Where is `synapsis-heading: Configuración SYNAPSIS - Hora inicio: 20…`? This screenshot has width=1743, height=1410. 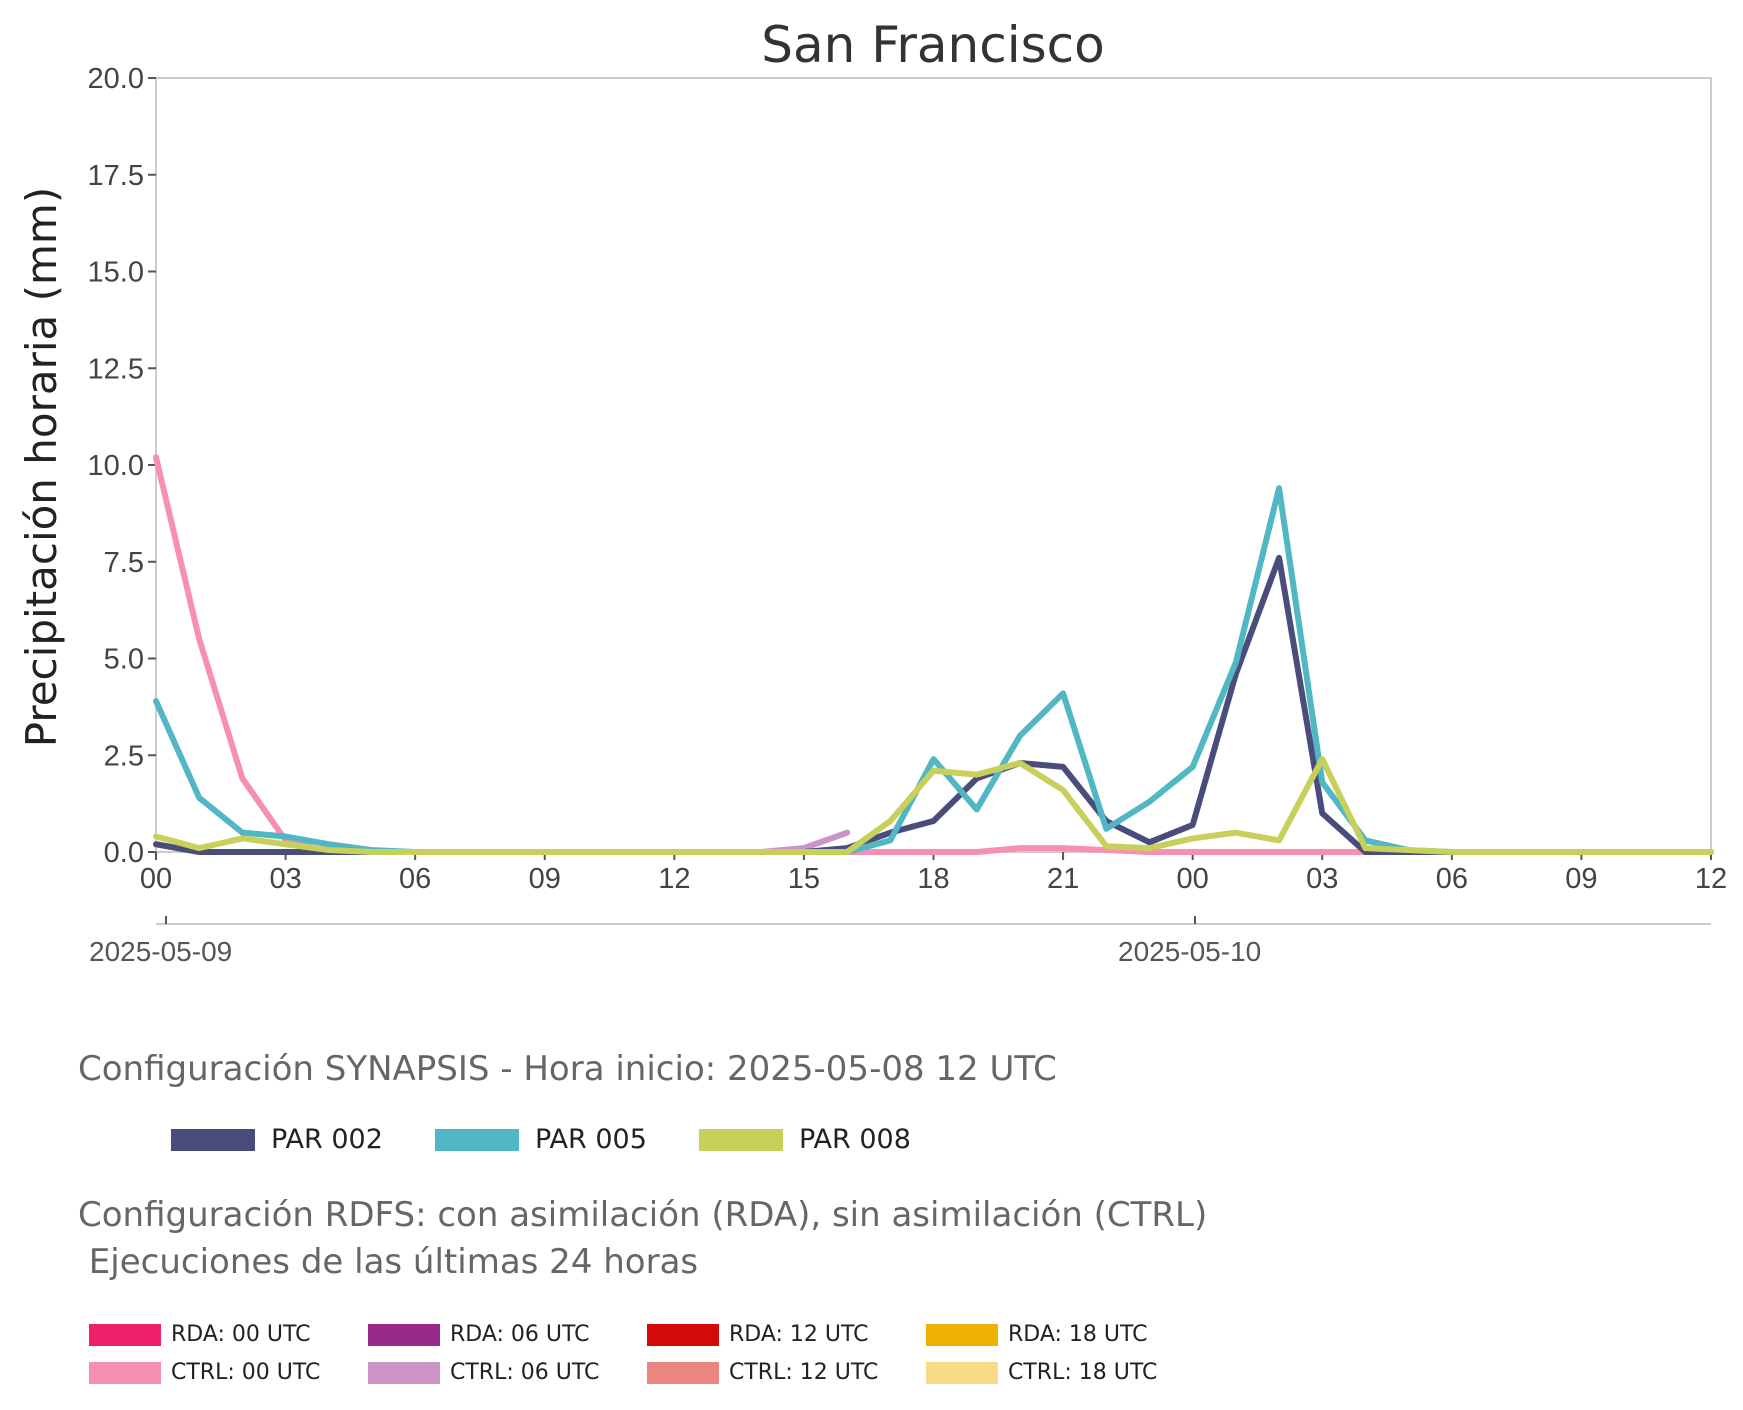
synapsis-heading: Configuración SYNAPSIS - Hora inicio: 20… is located at coordinates (567, 1069).